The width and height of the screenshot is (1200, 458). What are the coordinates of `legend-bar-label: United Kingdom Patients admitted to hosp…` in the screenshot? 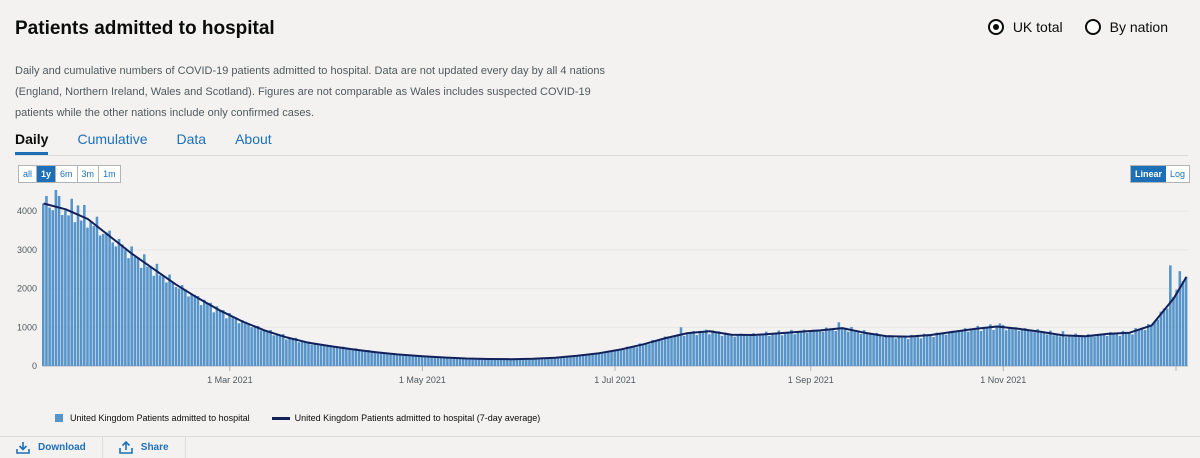 It's located at (160, 418).